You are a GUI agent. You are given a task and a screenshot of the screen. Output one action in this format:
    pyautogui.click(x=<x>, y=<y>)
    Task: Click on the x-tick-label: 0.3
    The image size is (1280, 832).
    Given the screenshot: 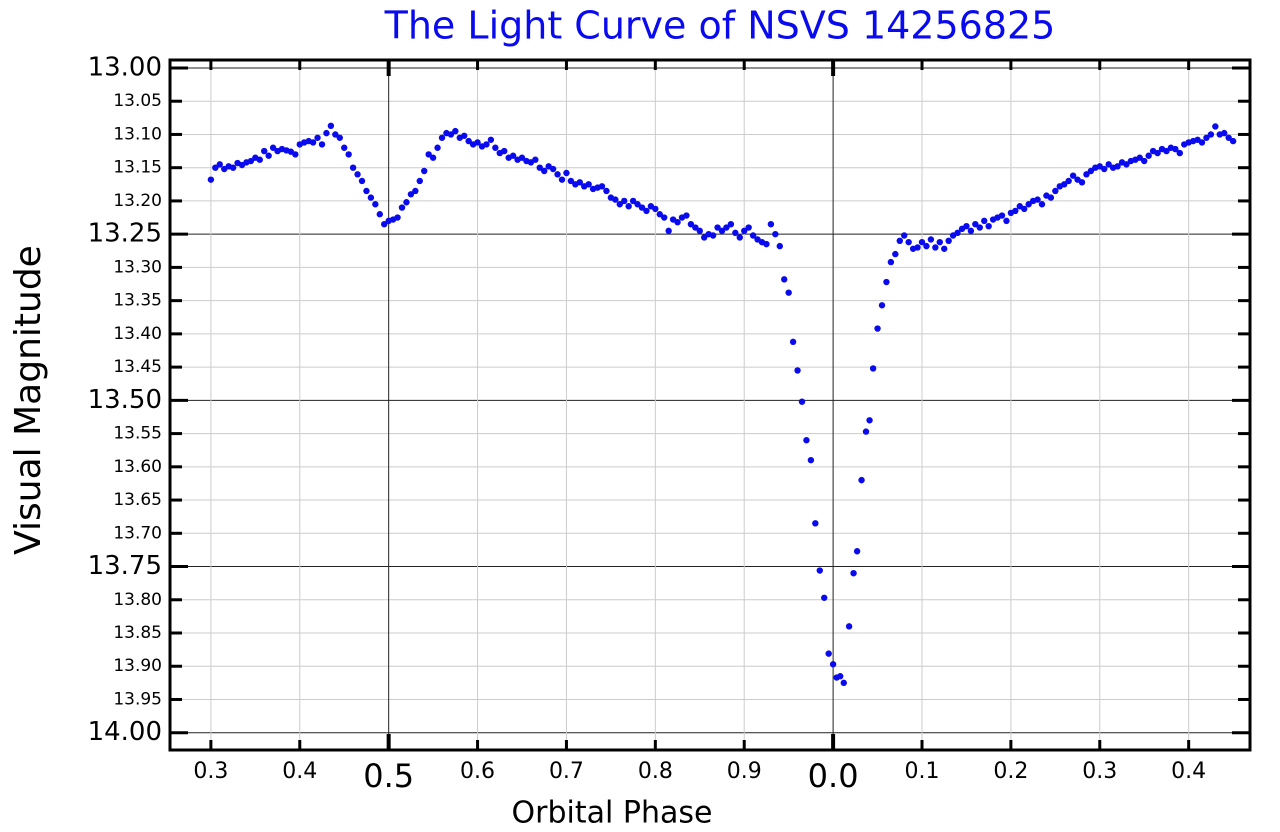 What is the action you would take?
    pyautogui.click(x=210, y=771)
    